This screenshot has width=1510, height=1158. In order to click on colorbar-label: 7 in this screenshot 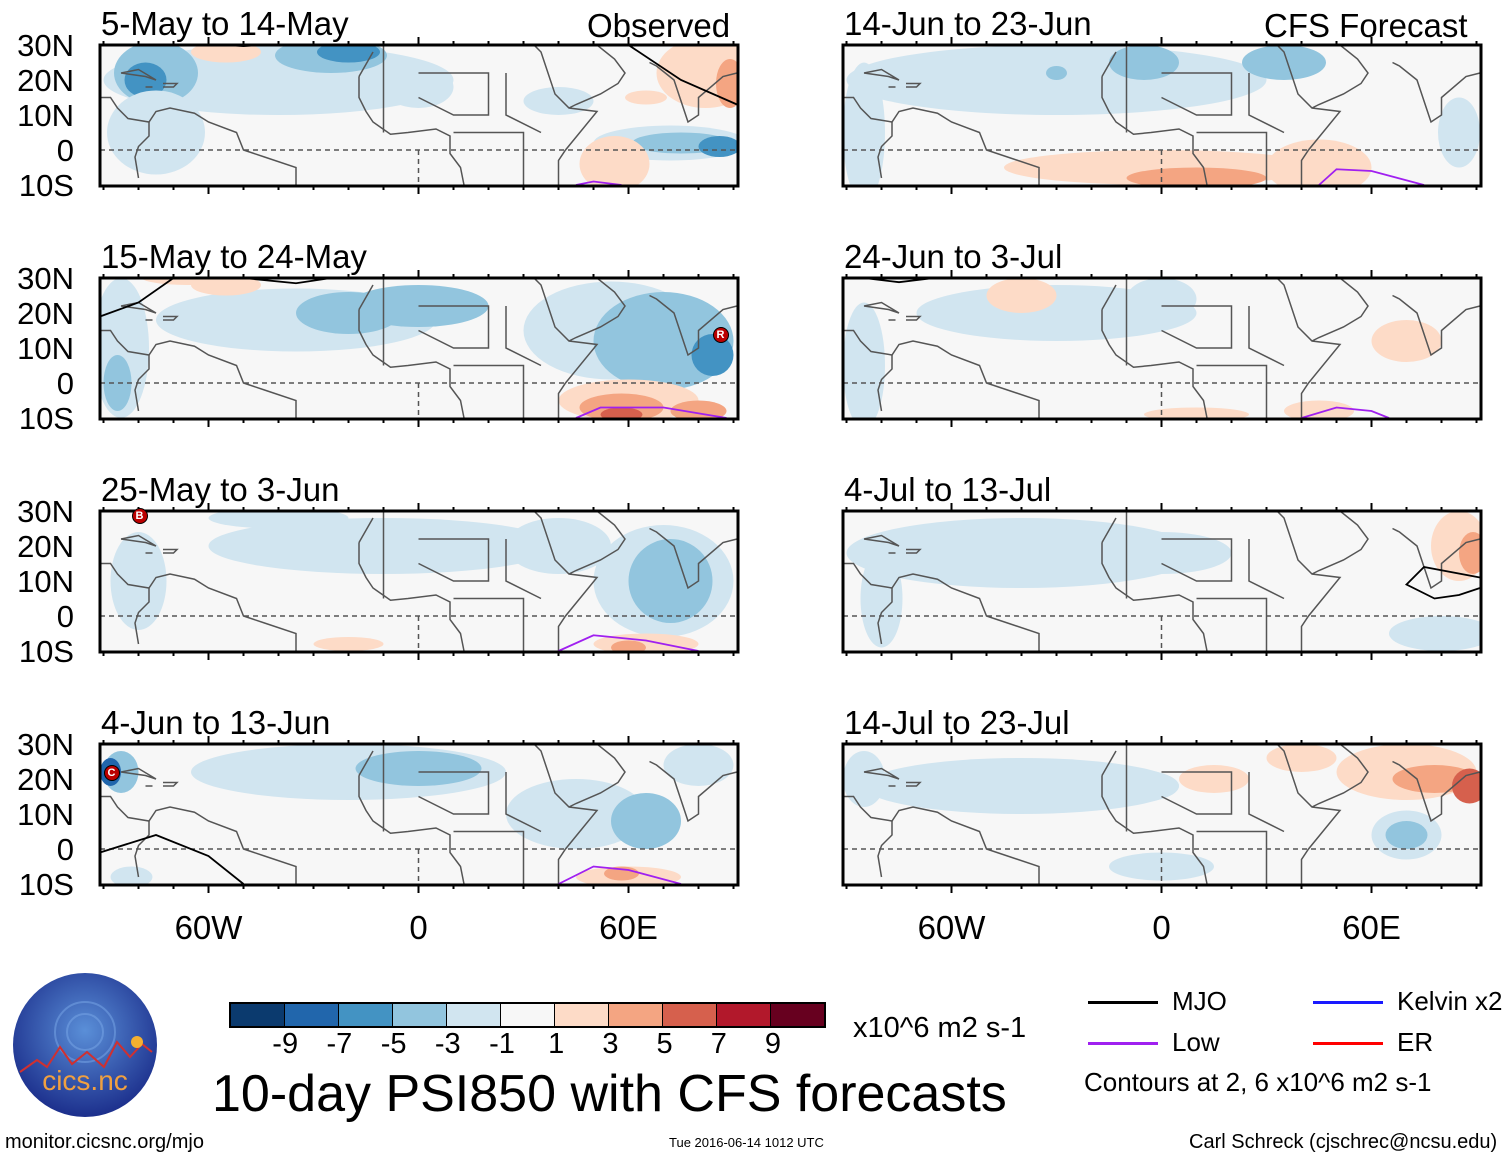, I will do `click(718, 1044)`.